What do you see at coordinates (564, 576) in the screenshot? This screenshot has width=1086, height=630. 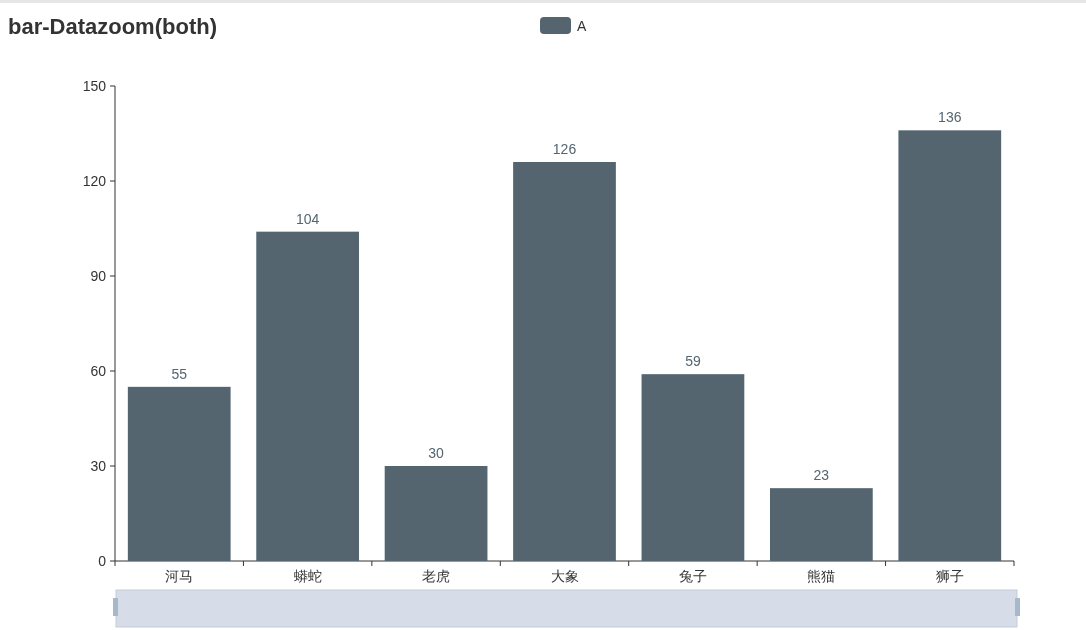 I see `x-tick-label: 大象` at bounding box center [564, 576].